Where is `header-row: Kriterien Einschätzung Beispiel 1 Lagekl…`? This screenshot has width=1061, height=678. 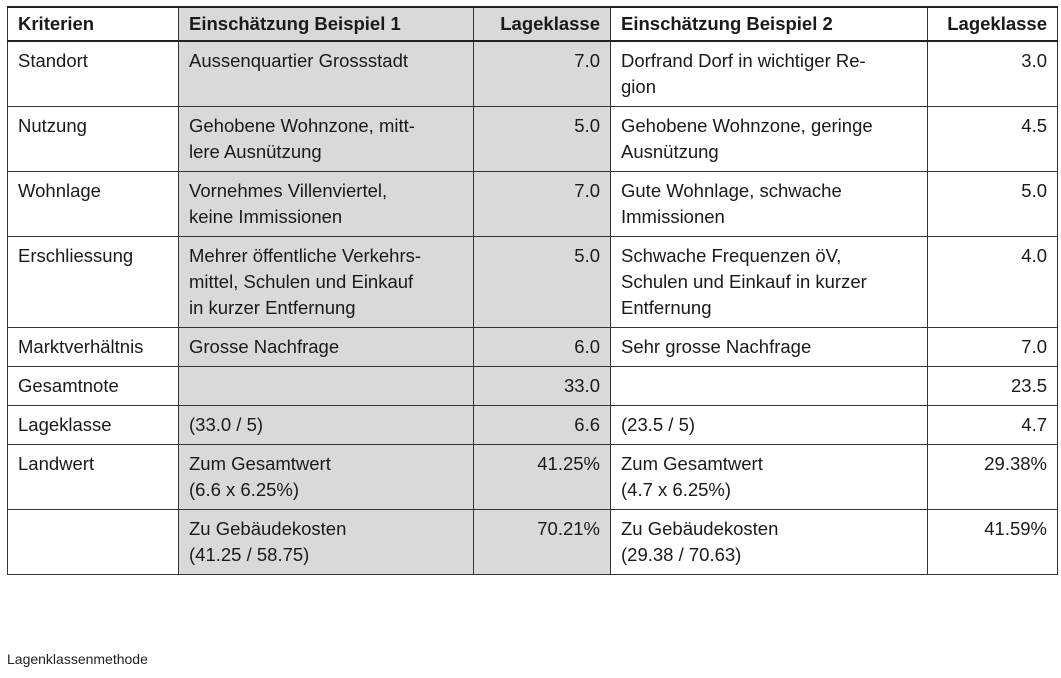
header-row: Kriterien Einschätzung Beispiel 1 Lagekl… is located at coordinates (532, 24).